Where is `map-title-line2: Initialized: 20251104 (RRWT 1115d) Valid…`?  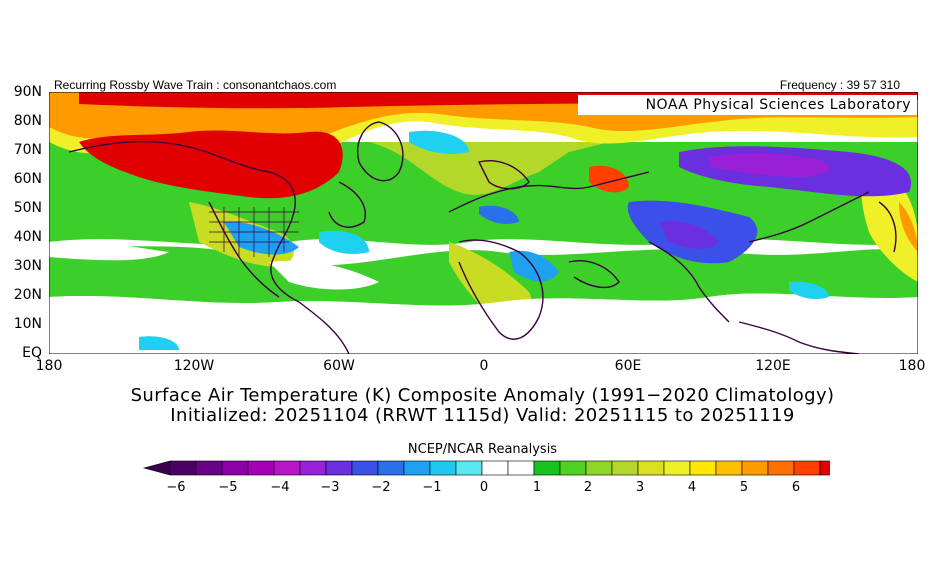
map-title-line2: Initialized: 20251104 (RRWT 1115d) Valid… is located at coordinates (482, 415).